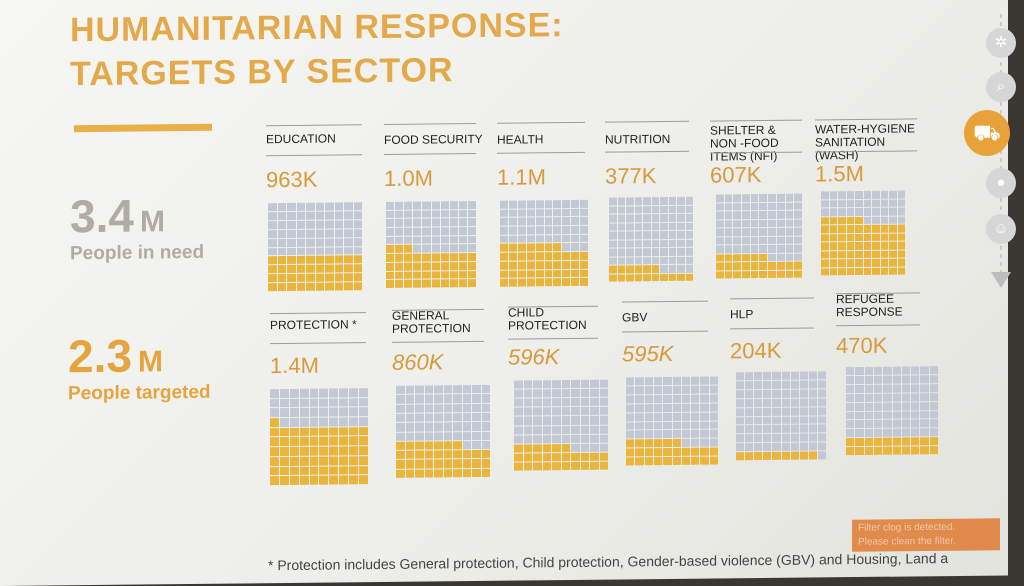  What do you see at coordinates (1001, 229) in the screenshot?
I see `people-icon: ☺` at bounding box center [1001, 229].